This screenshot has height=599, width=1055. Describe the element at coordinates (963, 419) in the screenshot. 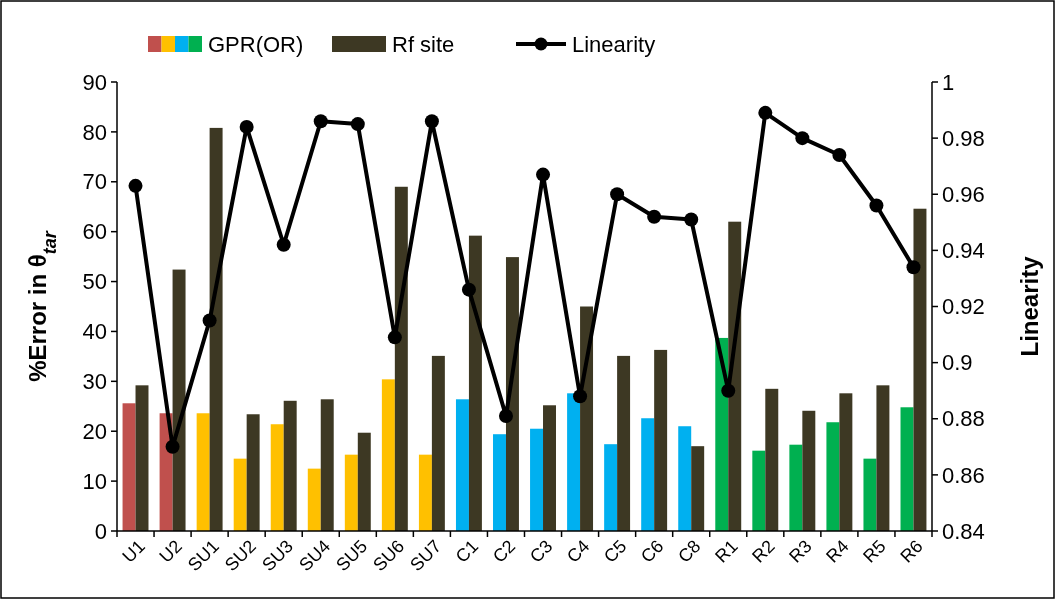

I see `y2-tick-label: 0.88` at that location.